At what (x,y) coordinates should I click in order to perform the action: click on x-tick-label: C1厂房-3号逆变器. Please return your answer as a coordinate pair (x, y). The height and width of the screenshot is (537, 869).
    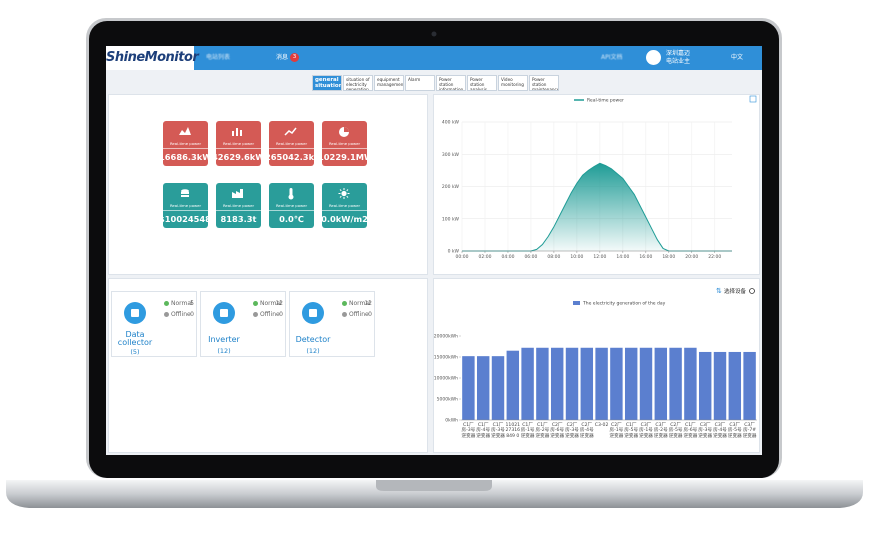
    Looking at the image, I should click on (468, 431).